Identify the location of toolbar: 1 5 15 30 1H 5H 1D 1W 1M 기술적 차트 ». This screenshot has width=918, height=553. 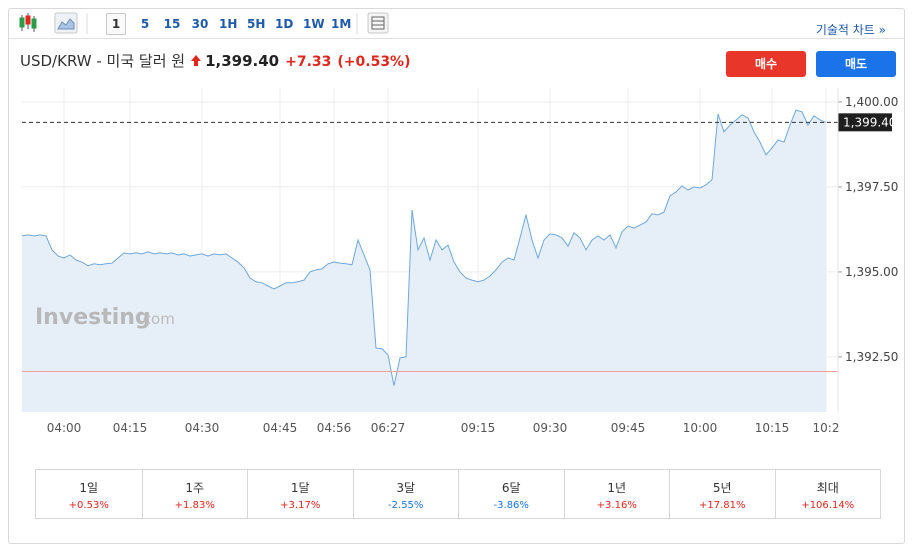
(456, 24).